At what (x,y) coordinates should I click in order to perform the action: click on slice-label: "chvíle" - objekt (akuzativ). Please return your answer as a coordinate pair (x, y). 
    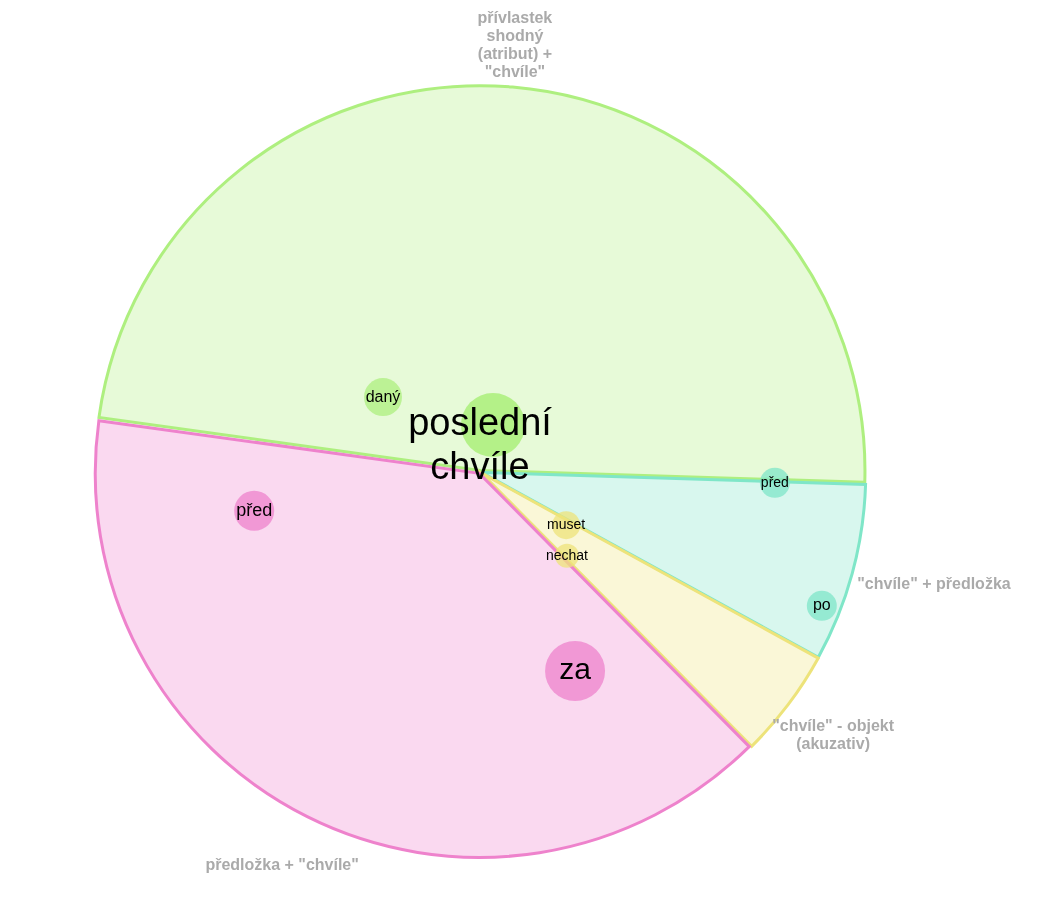
    Looking at the image, I should click on (833, 735).